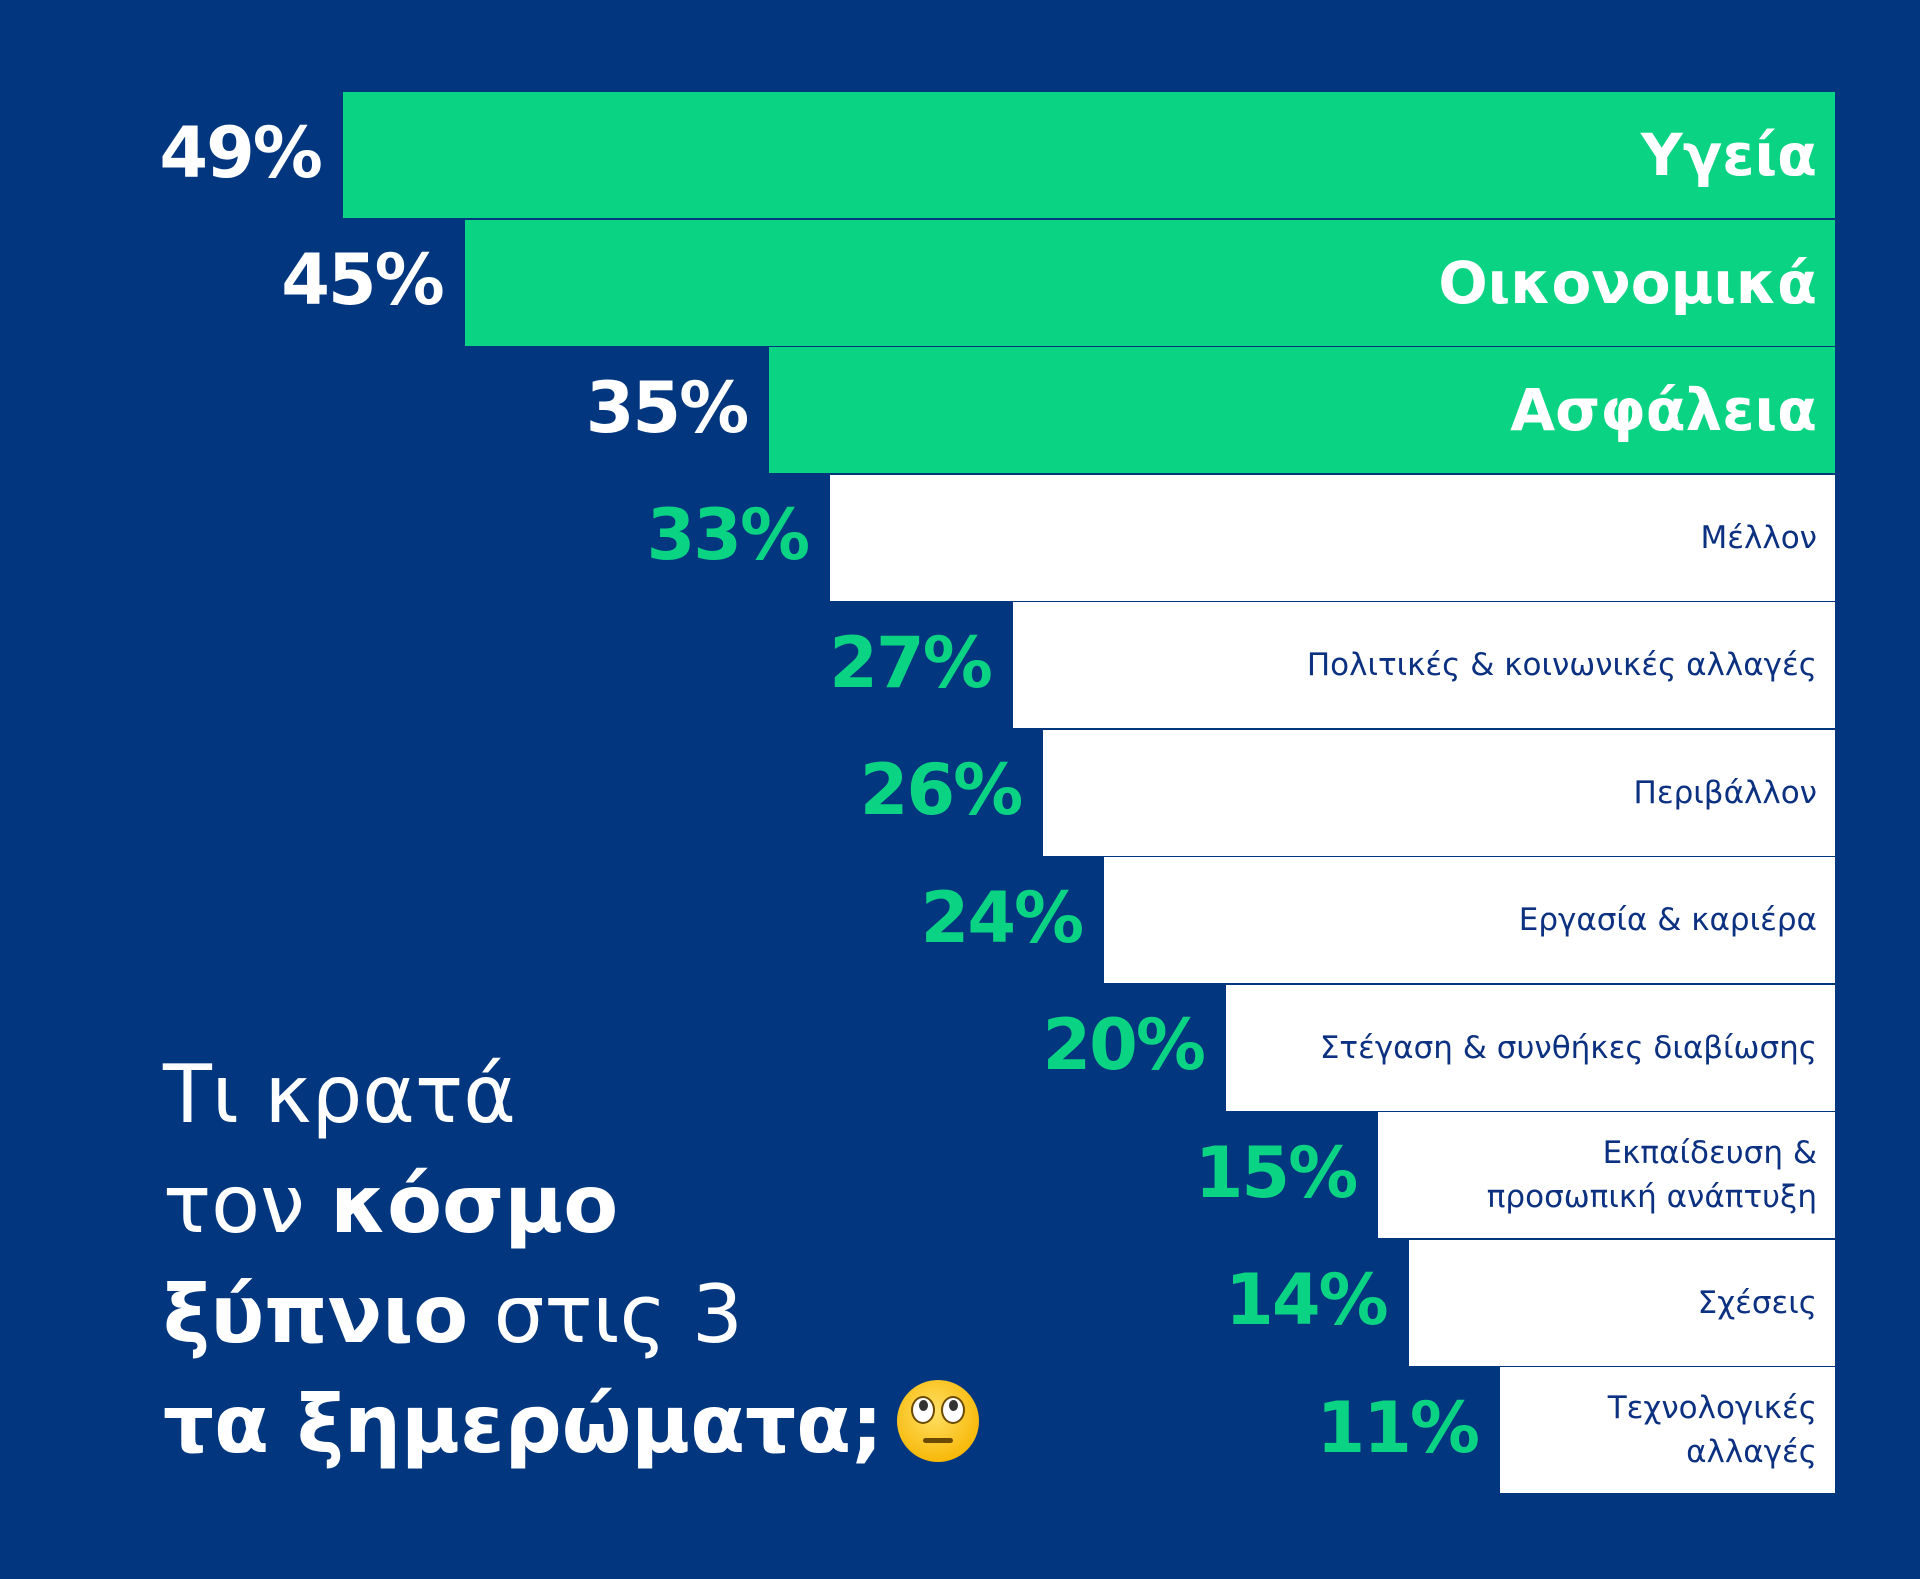 The height and width of the screenshot is (1579, 1920). I want to click on title-line-3: ξύπνιο στις 3, so click(453, 1314).